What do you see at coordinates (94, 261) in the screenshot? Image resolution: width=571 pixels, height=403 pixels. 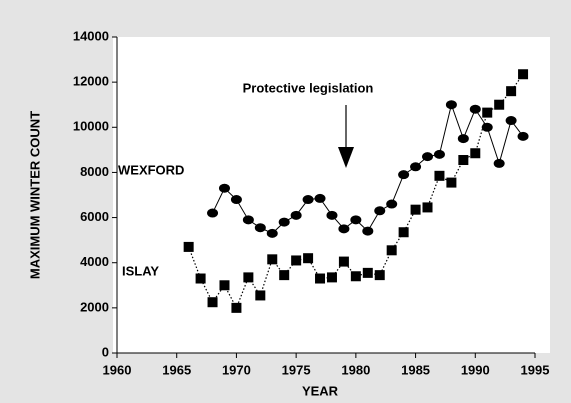 I see `y-tick-label: 4000` at bounding box center [94, 261].